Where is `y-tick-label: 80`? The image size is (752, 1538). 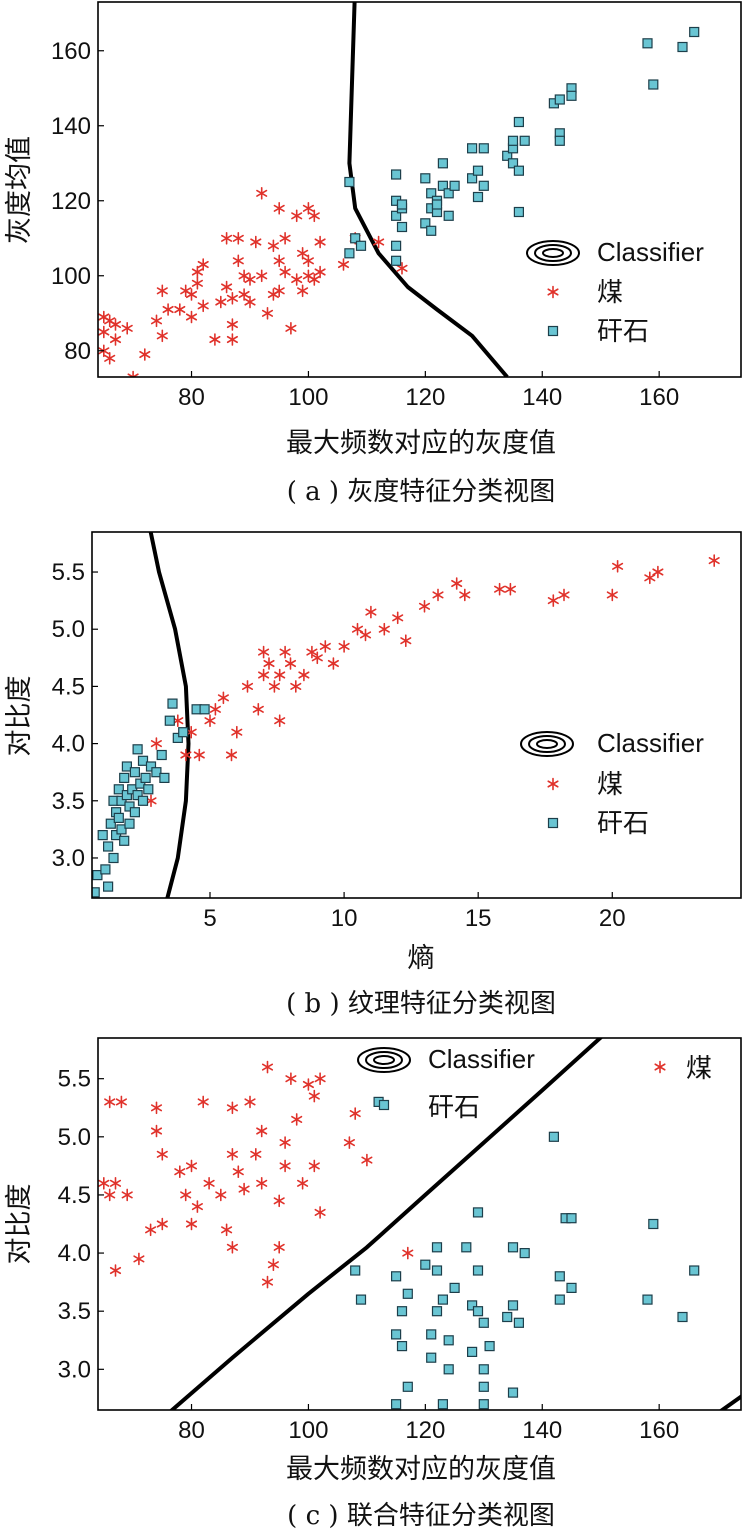 y-tick-label: 80 is located at coordinates (77, 351).